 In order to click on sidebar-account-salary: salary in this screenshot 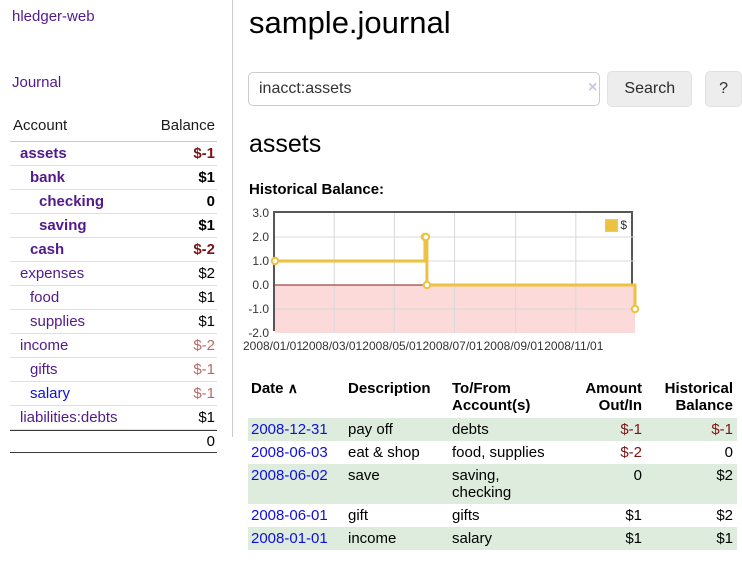, I will do `click(50, 393)`.